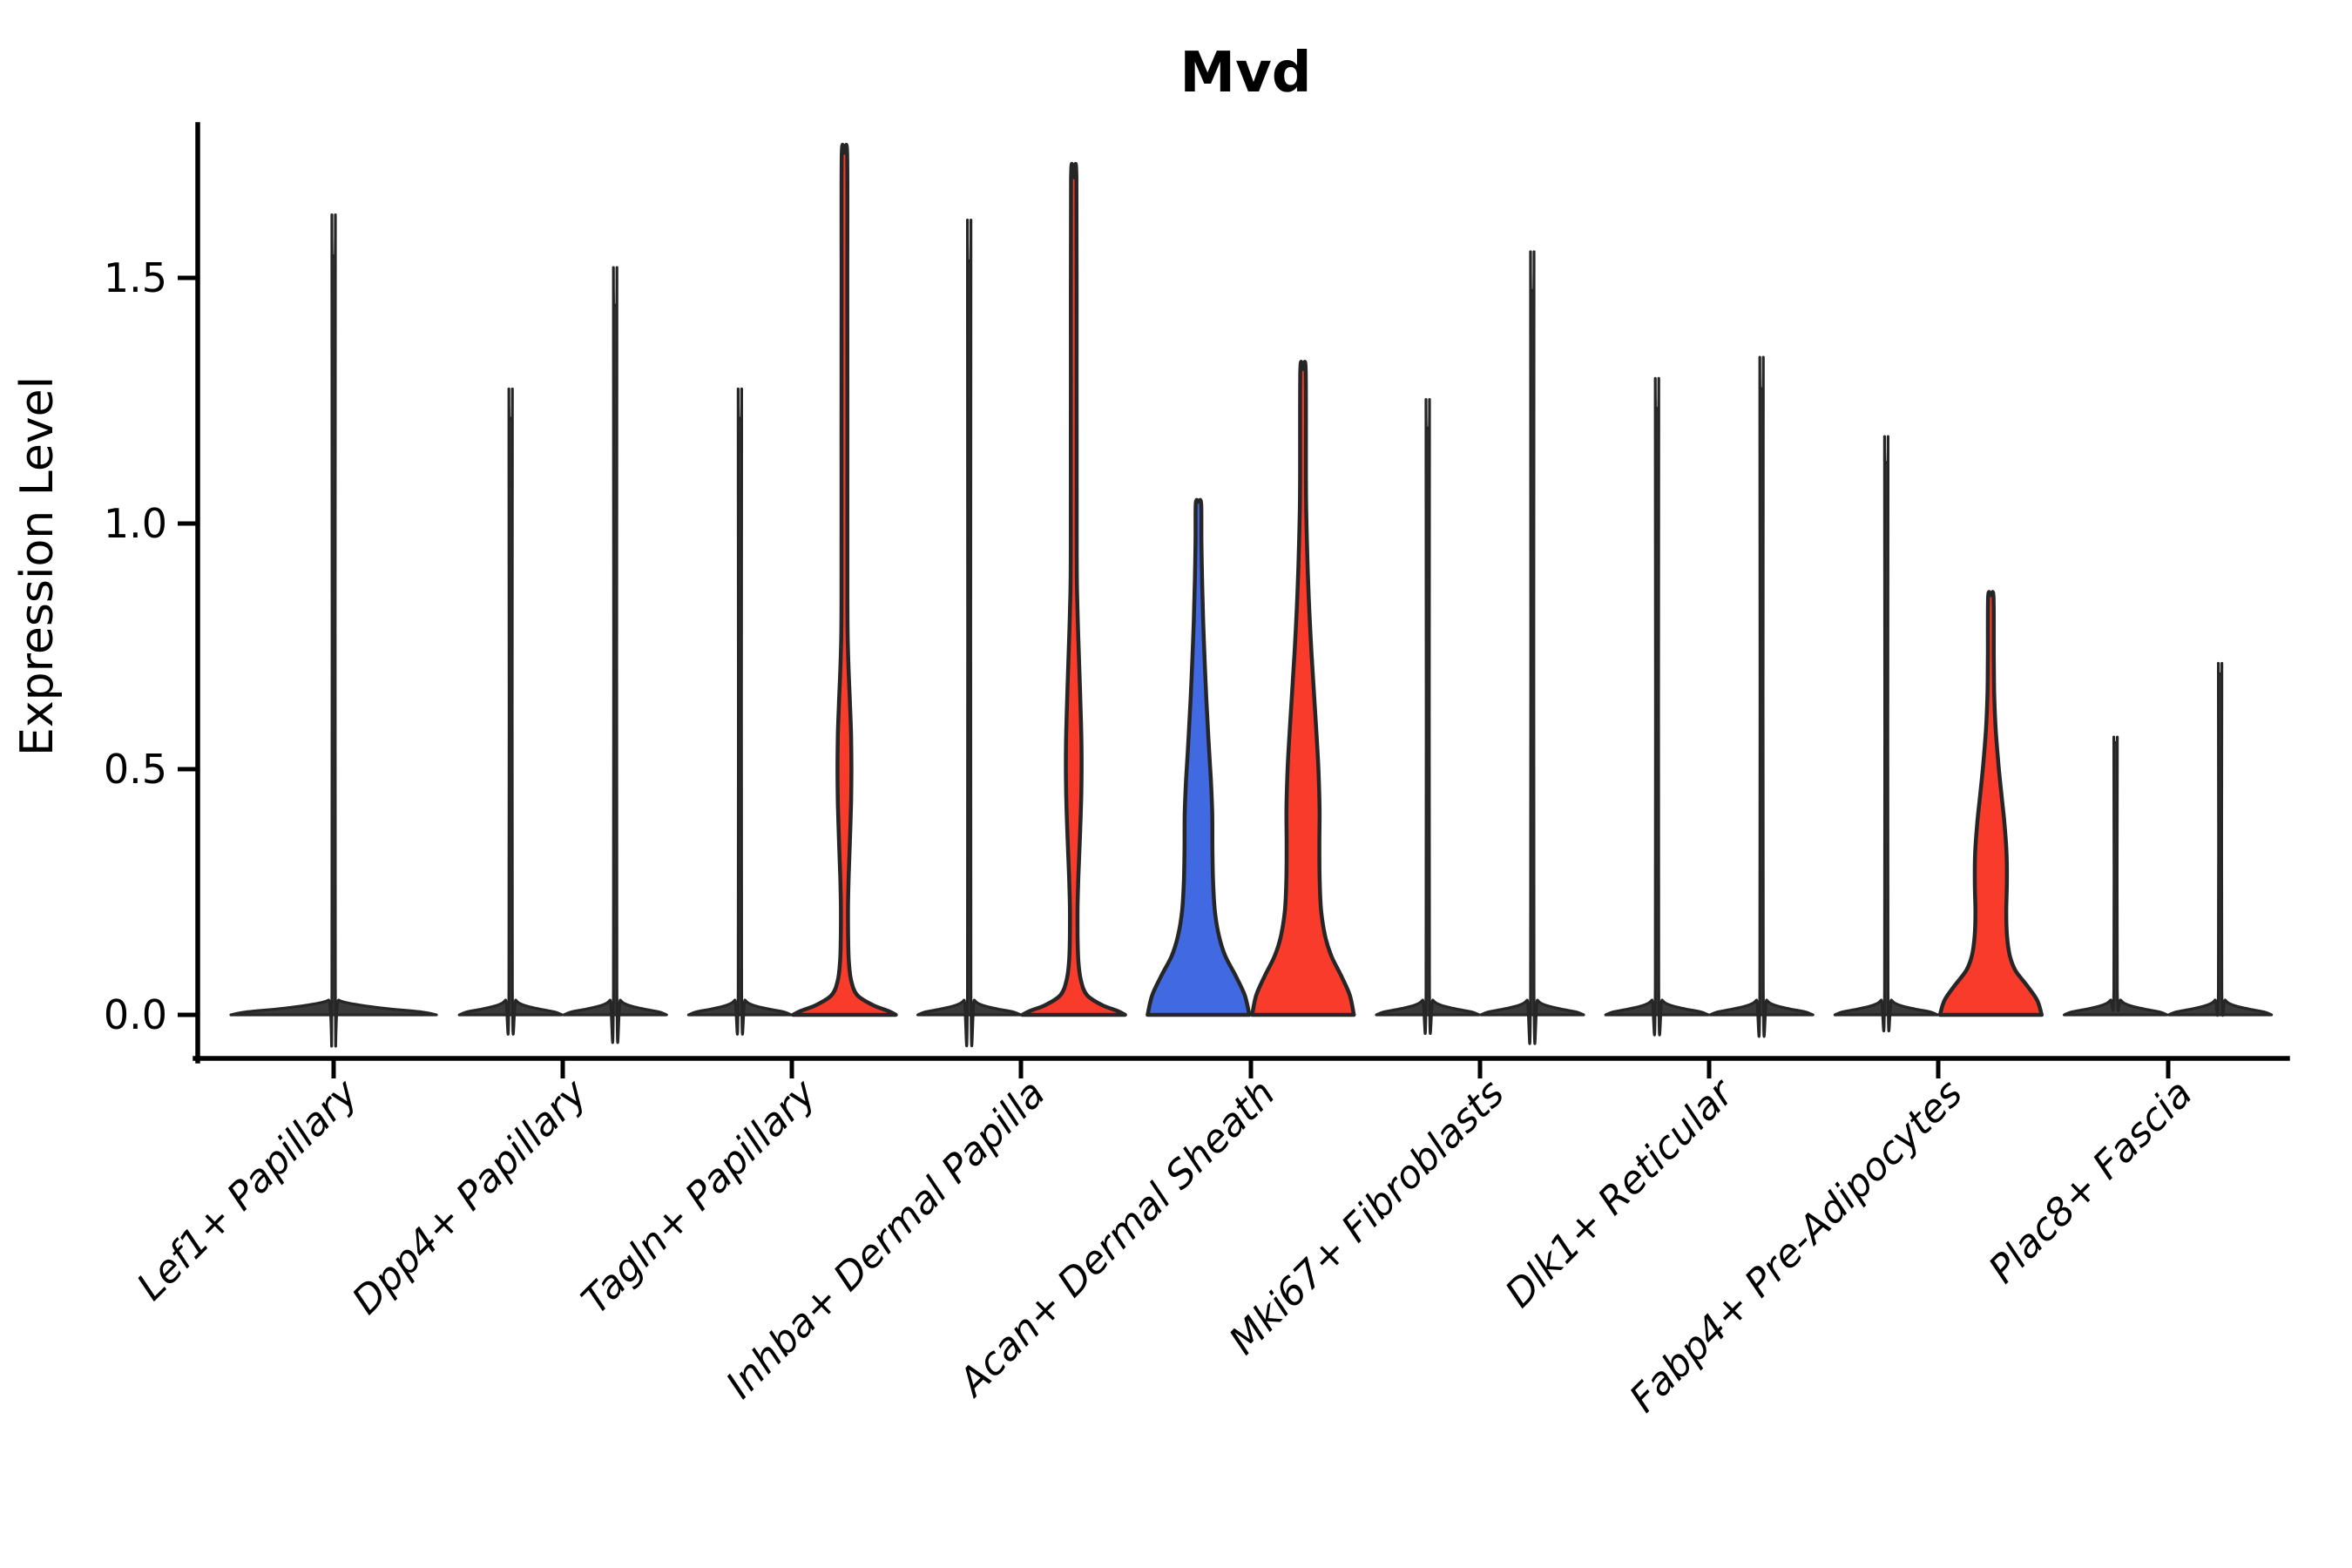 The width and height of the screenshot is (2352, 1568). Describe the element at coordinates (1657, 707) in the screenshot. I see `violin-7-left` at that location.